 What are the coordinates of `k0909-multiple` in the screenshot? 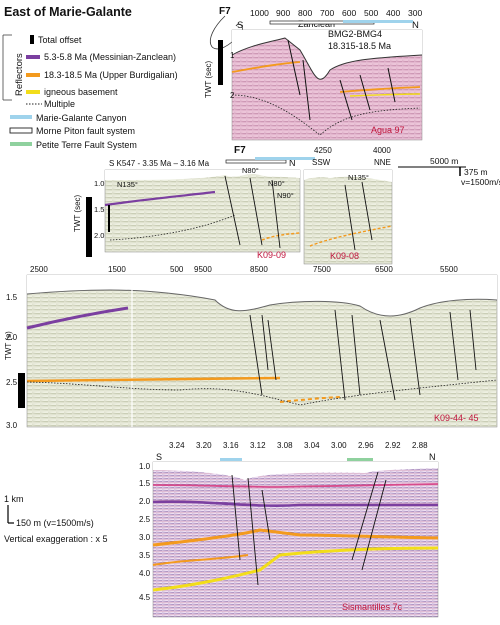 It's located at (172, 227).